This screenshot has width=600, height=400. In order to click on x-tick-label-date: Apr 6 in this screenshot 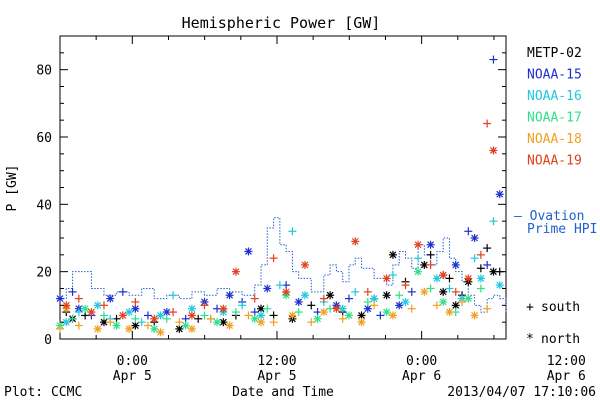, I will do `click(421, 376)`.